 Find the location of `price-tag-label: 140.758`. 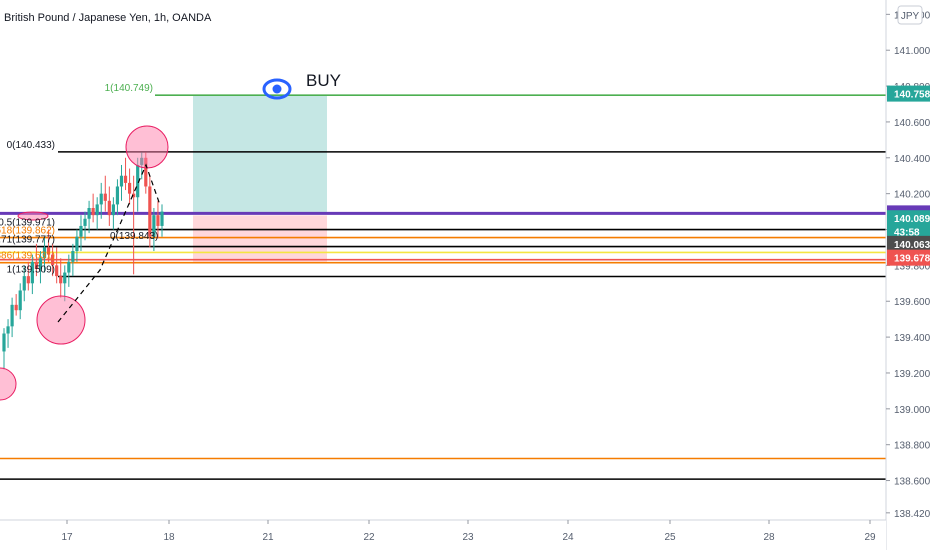

price-tag-label: 140.758 is located at coordinates (912, 95).